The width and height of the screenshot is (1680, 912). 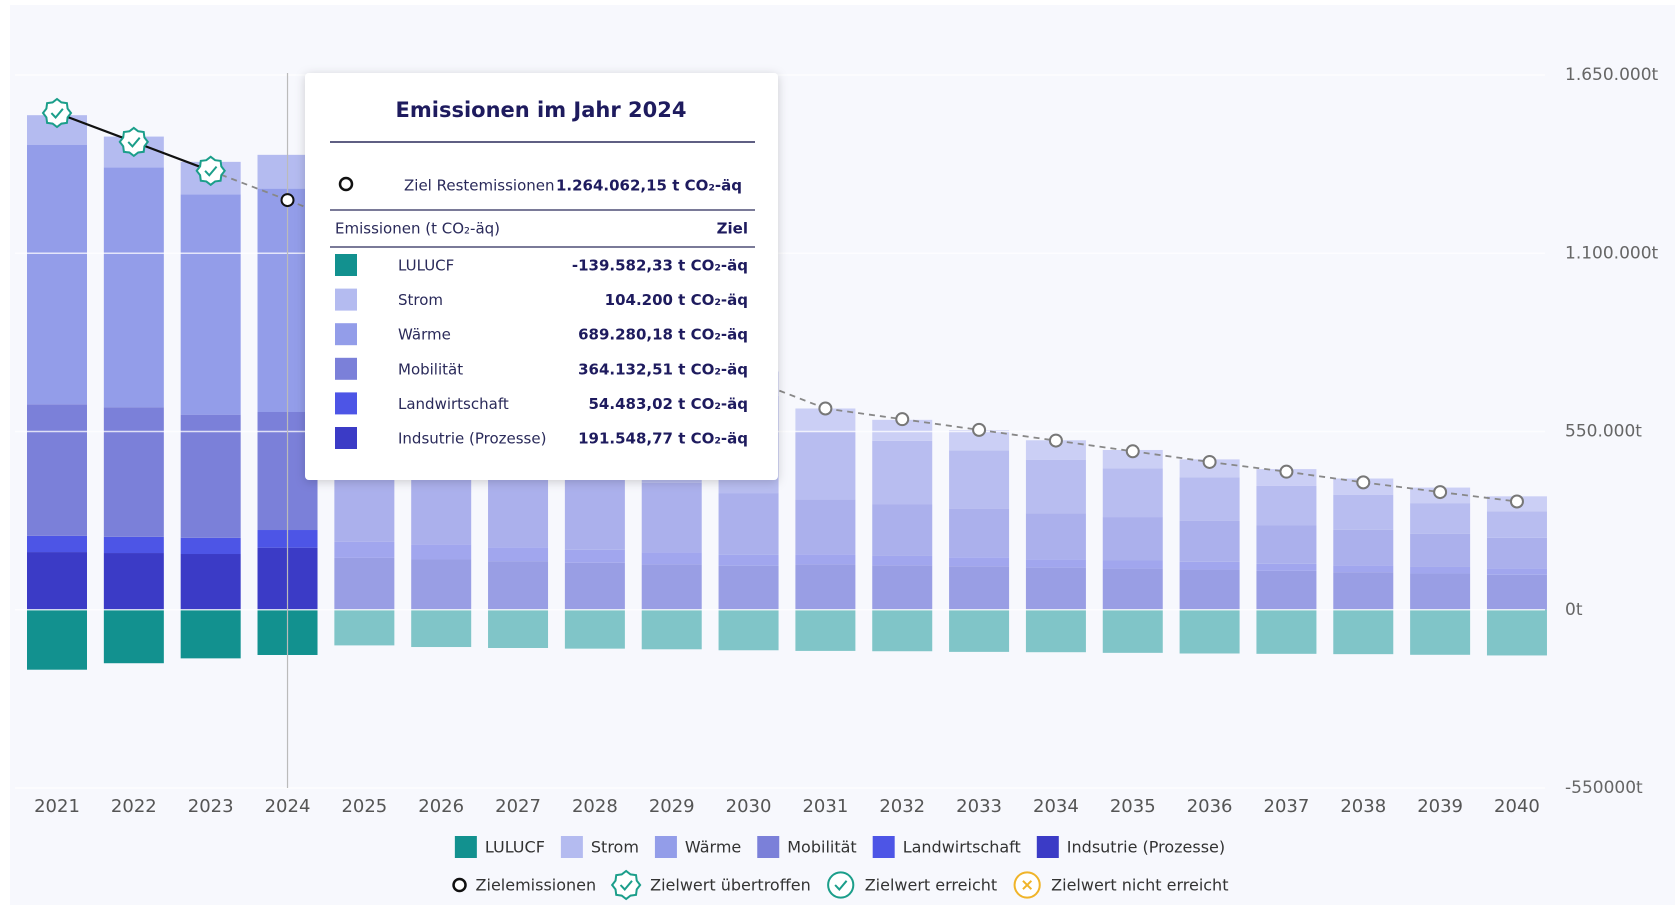 What do you see at coordinates (732, 229) in the screenshot?
I see `tooltip-header: Ziel` at bounding box center [732, 229].